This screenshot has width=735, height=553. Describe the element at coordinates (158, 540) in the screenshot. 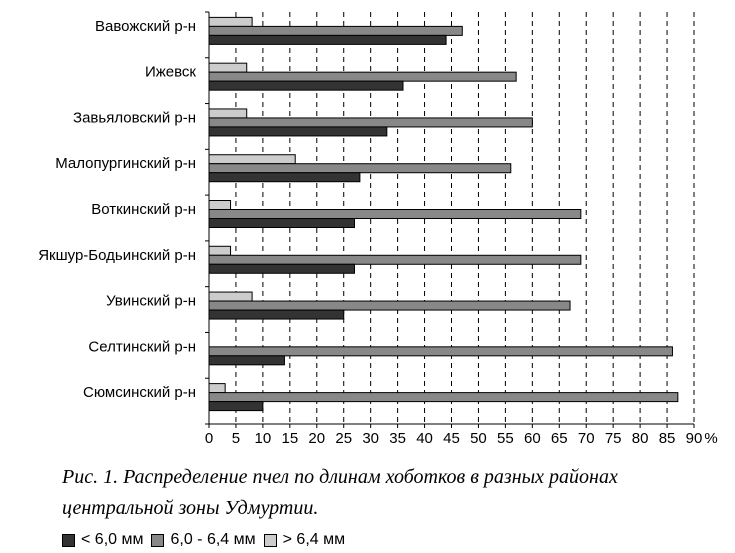

I see `legend-swatch-medium` at that location.